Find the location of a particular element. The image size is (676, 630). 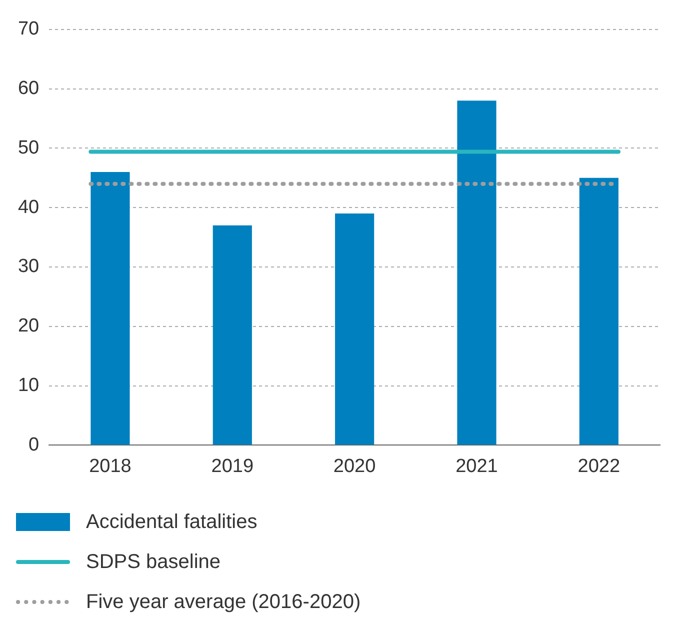

x-tick-label: 2018 is located at coordinates (110, 466).